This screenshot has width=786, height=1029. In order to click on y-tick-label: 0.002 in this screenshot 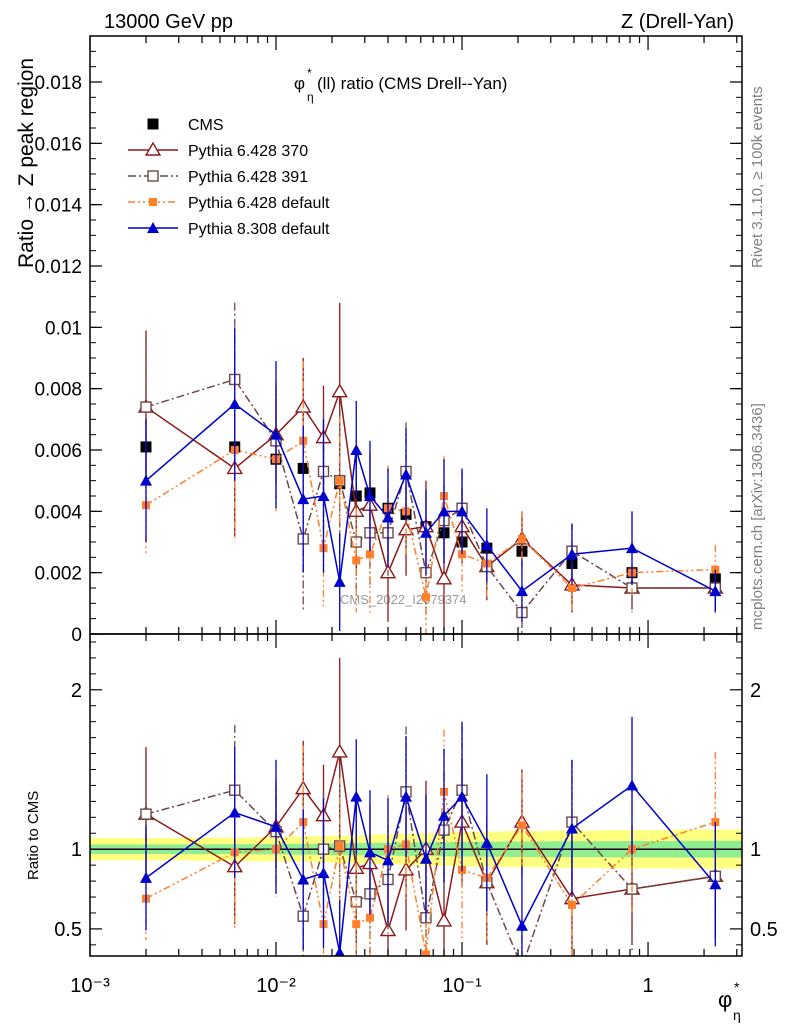, I will do `click(58, 574)`.